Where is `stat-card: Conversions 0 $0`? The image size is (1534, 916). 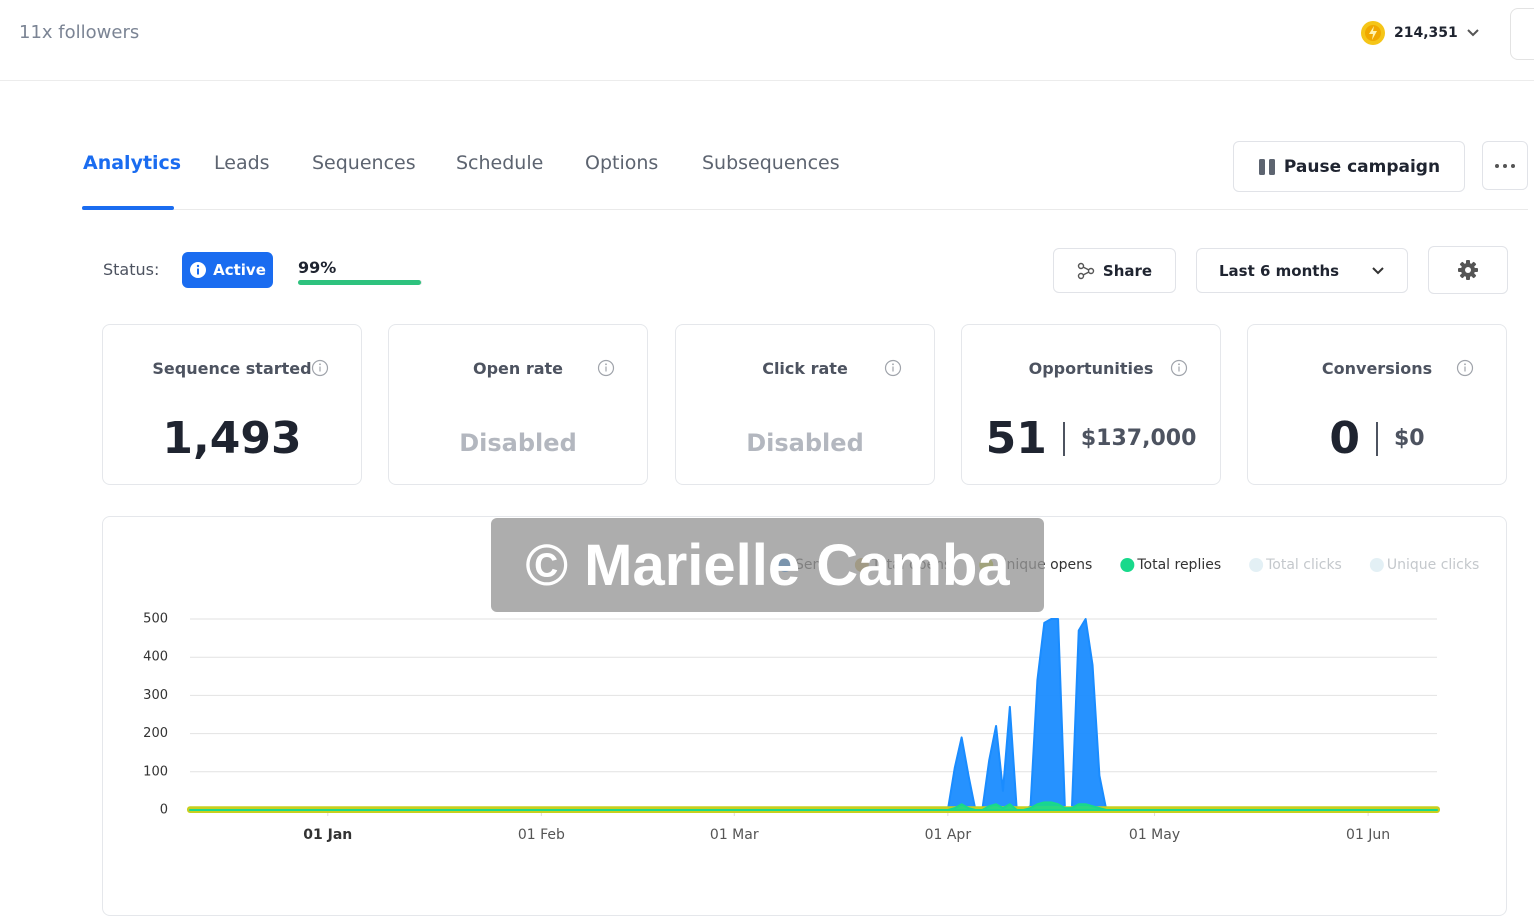 stat-card: Conversions 0 $0 is located at coordinates (1377, 404).